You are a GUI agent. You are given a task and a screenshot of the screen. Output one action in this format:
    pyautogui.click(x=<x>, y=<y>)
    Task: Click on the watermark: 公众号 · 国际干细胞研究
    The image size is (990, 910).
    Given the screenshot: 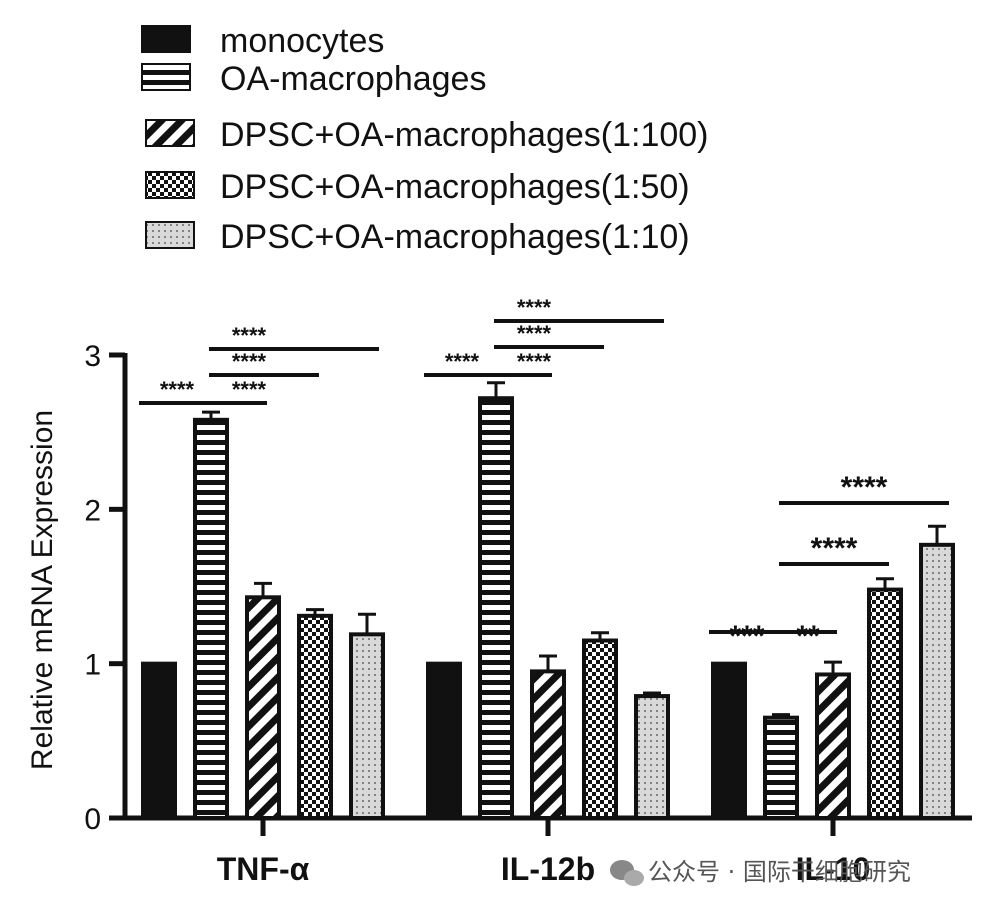 What is the action you would take?
    pyautogui.click(x=760, y=872)
    